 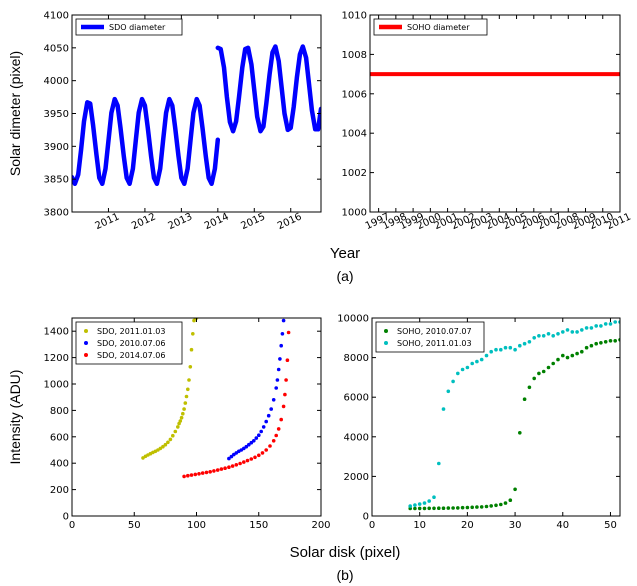 I want to click on x-tick-label: 0, so click(x=72, y=525).